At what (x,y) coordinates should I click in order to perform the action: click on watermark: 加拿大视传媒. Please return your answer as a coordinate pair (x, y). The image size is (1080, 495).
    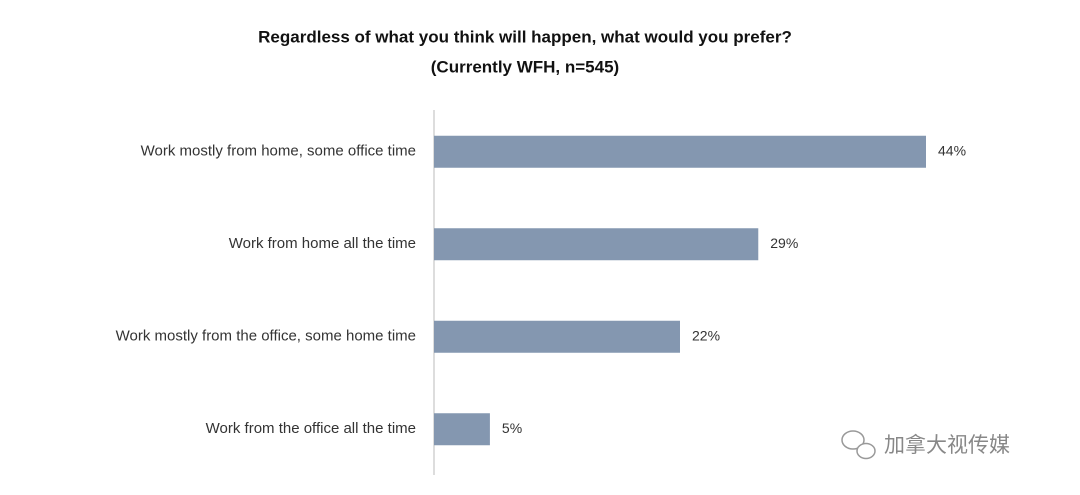
    Looking at the image, I should click on (947, 445).